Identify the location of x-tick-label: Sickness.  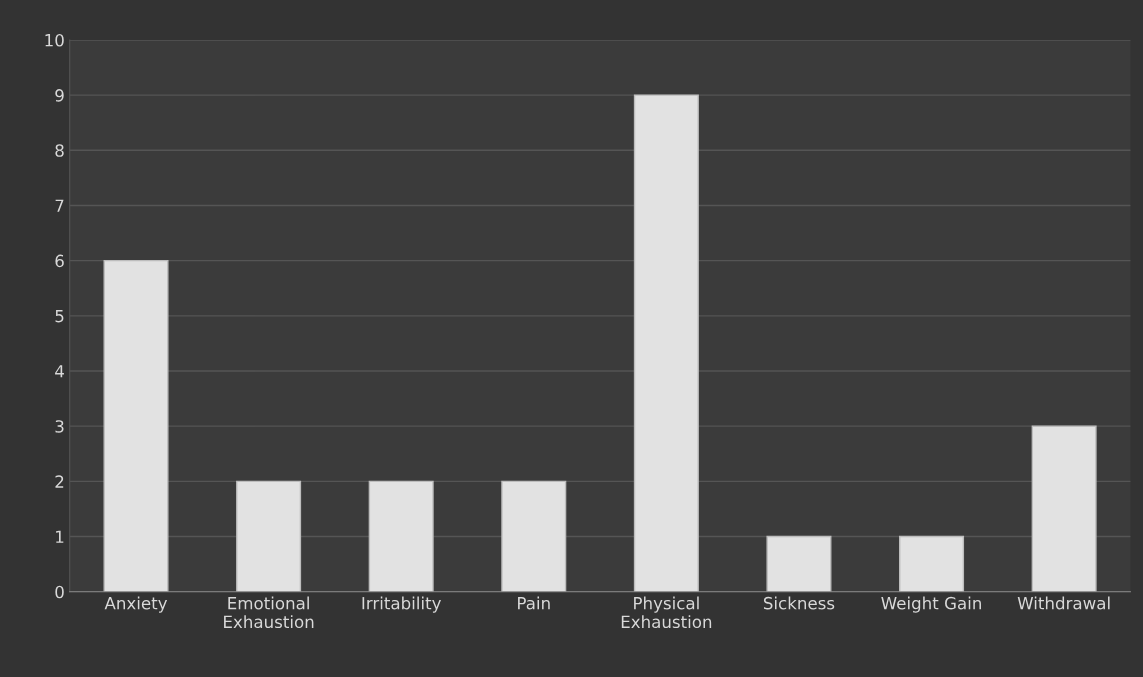
(799, 603).